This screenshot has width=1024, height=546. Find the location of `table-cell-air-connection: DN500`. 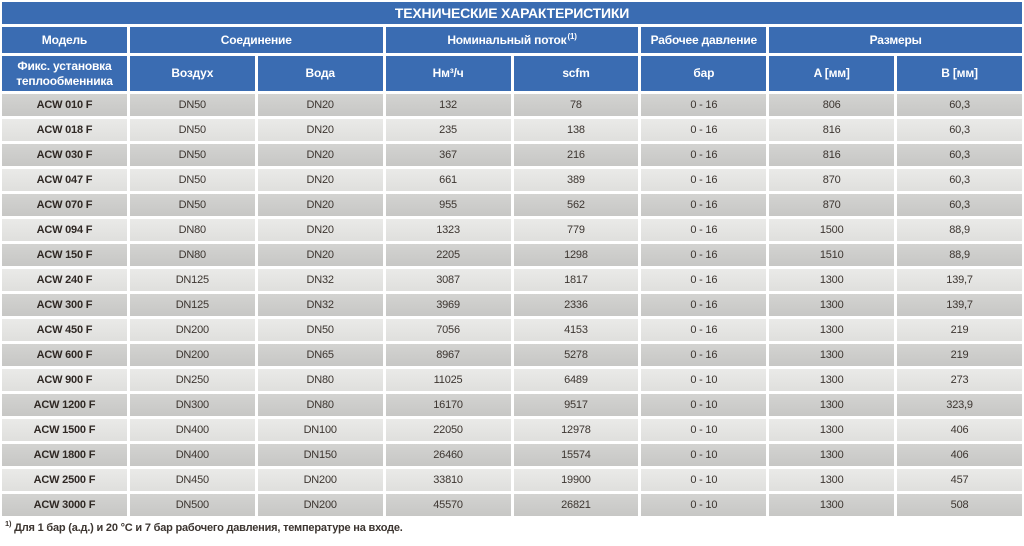

table-cell-air-connection: DN500 is located at coordinates (192, 505).